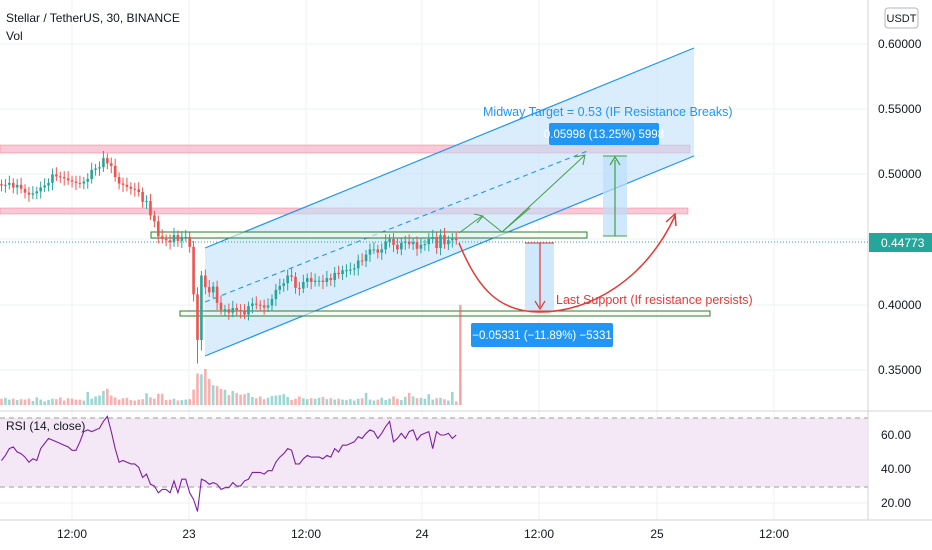 The image size is (932, 550). What do you see at coordinates (539, 277) in the screenshot?
I see `downside-measure-tool` at bounding box center [539, 277].